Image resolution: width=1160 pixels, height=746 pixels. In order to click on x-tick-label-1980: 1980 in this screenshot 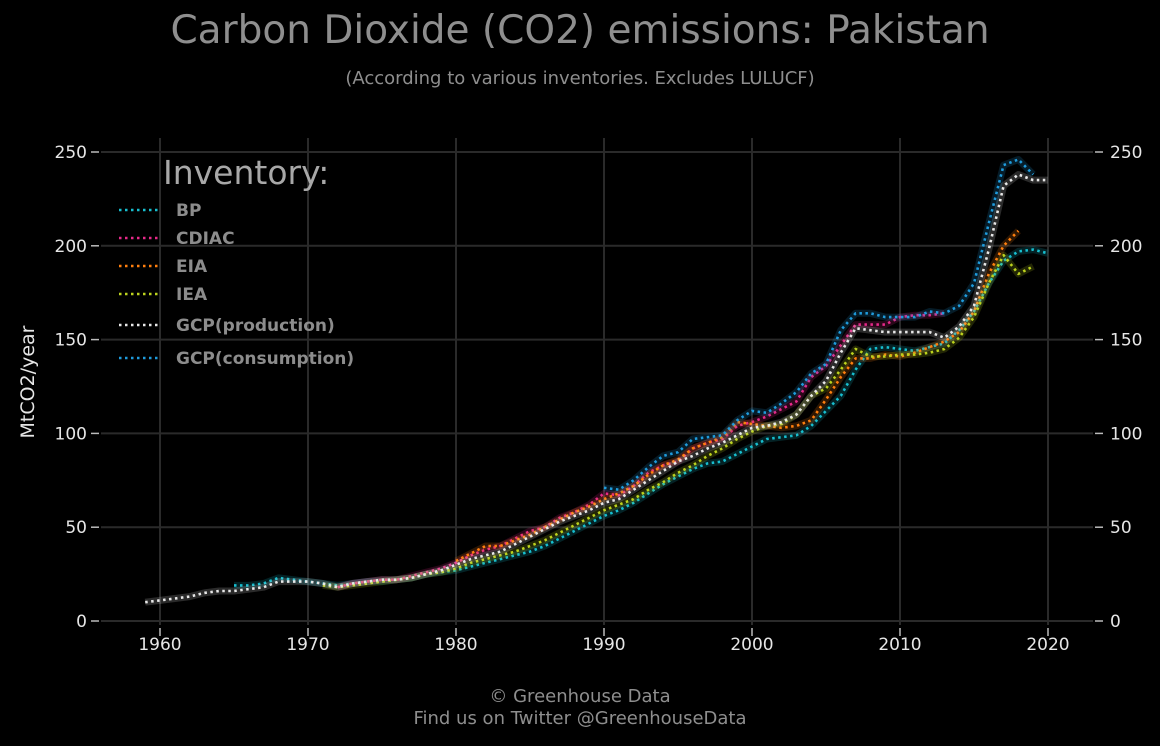, I will do `click(455, 645)`.